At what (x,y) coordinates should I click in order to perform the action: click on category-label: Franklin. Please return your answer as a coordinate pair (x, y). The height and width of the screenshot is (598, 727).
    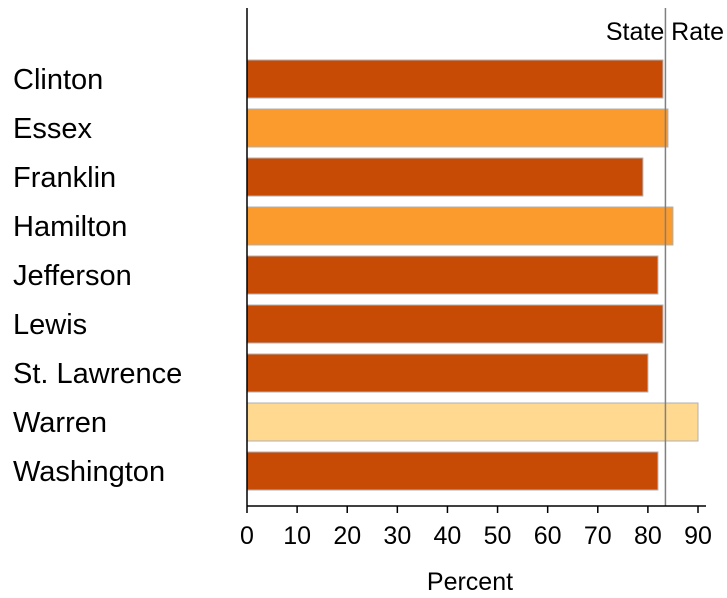
    Looking at the image, I should click on (64, 178).